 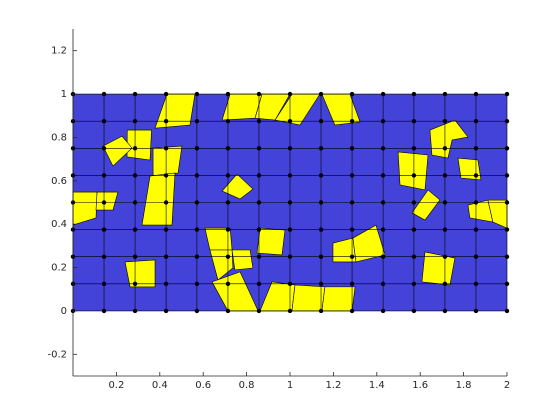 I want to click on x-tick-label: 0.8, so click(x=247, y=385).